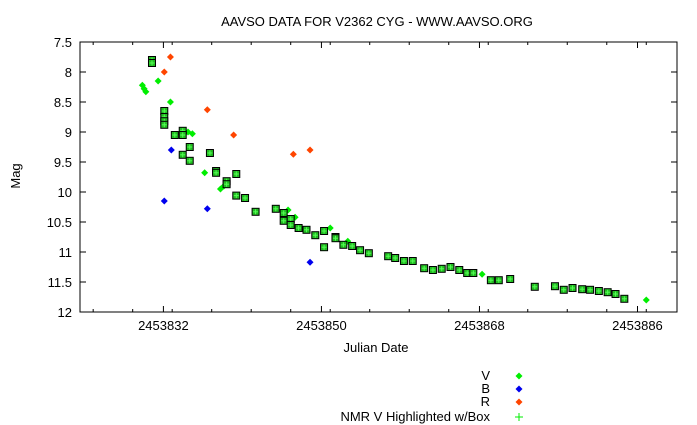  Describe the element at coordinates (637, 325) in the screenshot. I see `x-tick-label: 2453886` at that location.